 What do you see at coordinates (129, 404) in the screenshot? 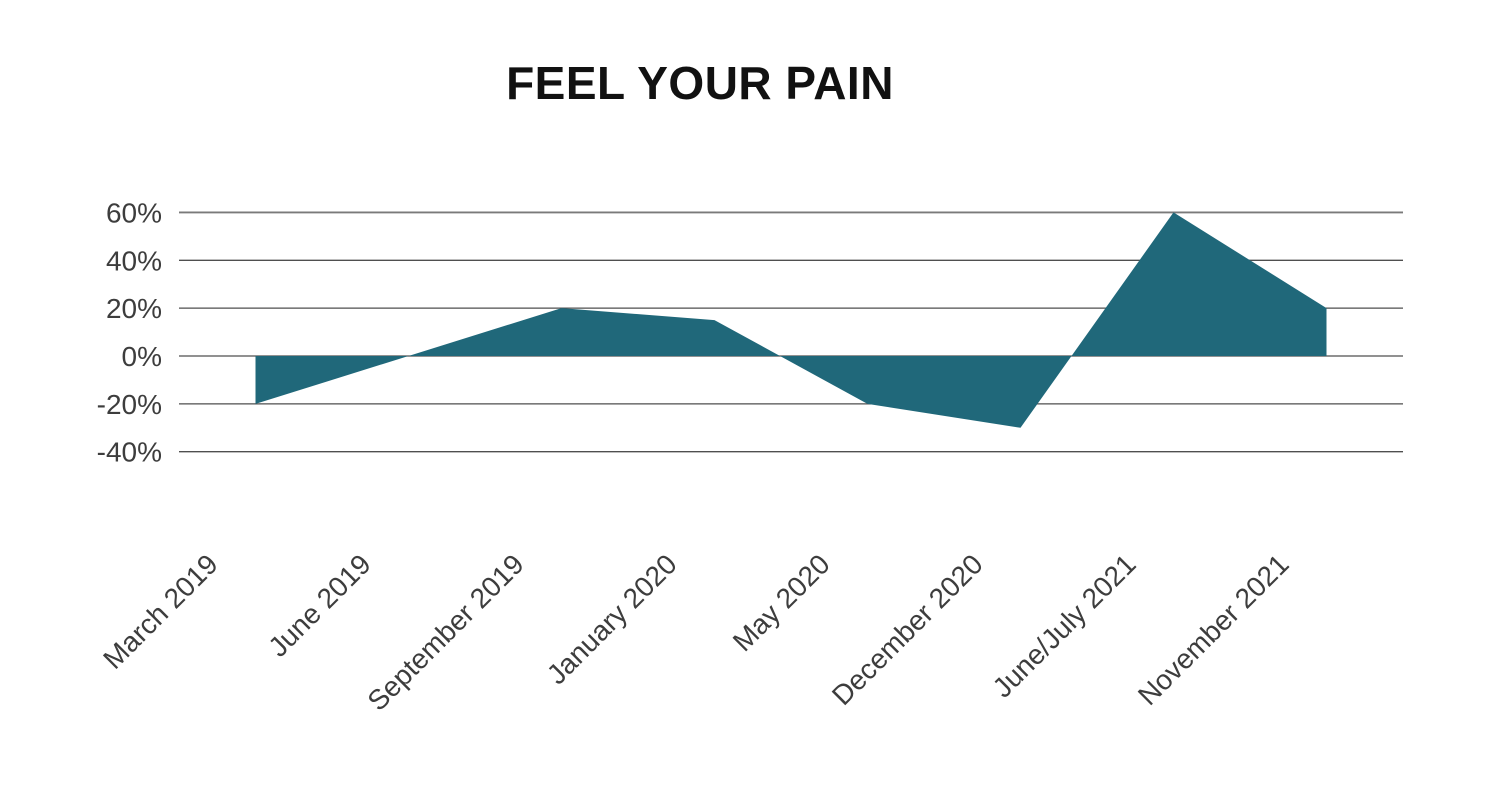
I see `y-axis-tick-label: -20%` at bounding box center [129, 404].